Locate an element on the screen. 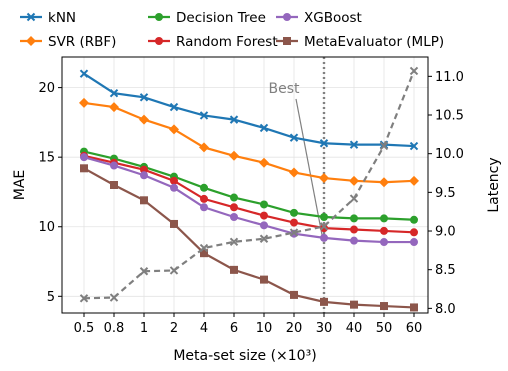  annotation-layer: Best is located at coordinates (297, 185).